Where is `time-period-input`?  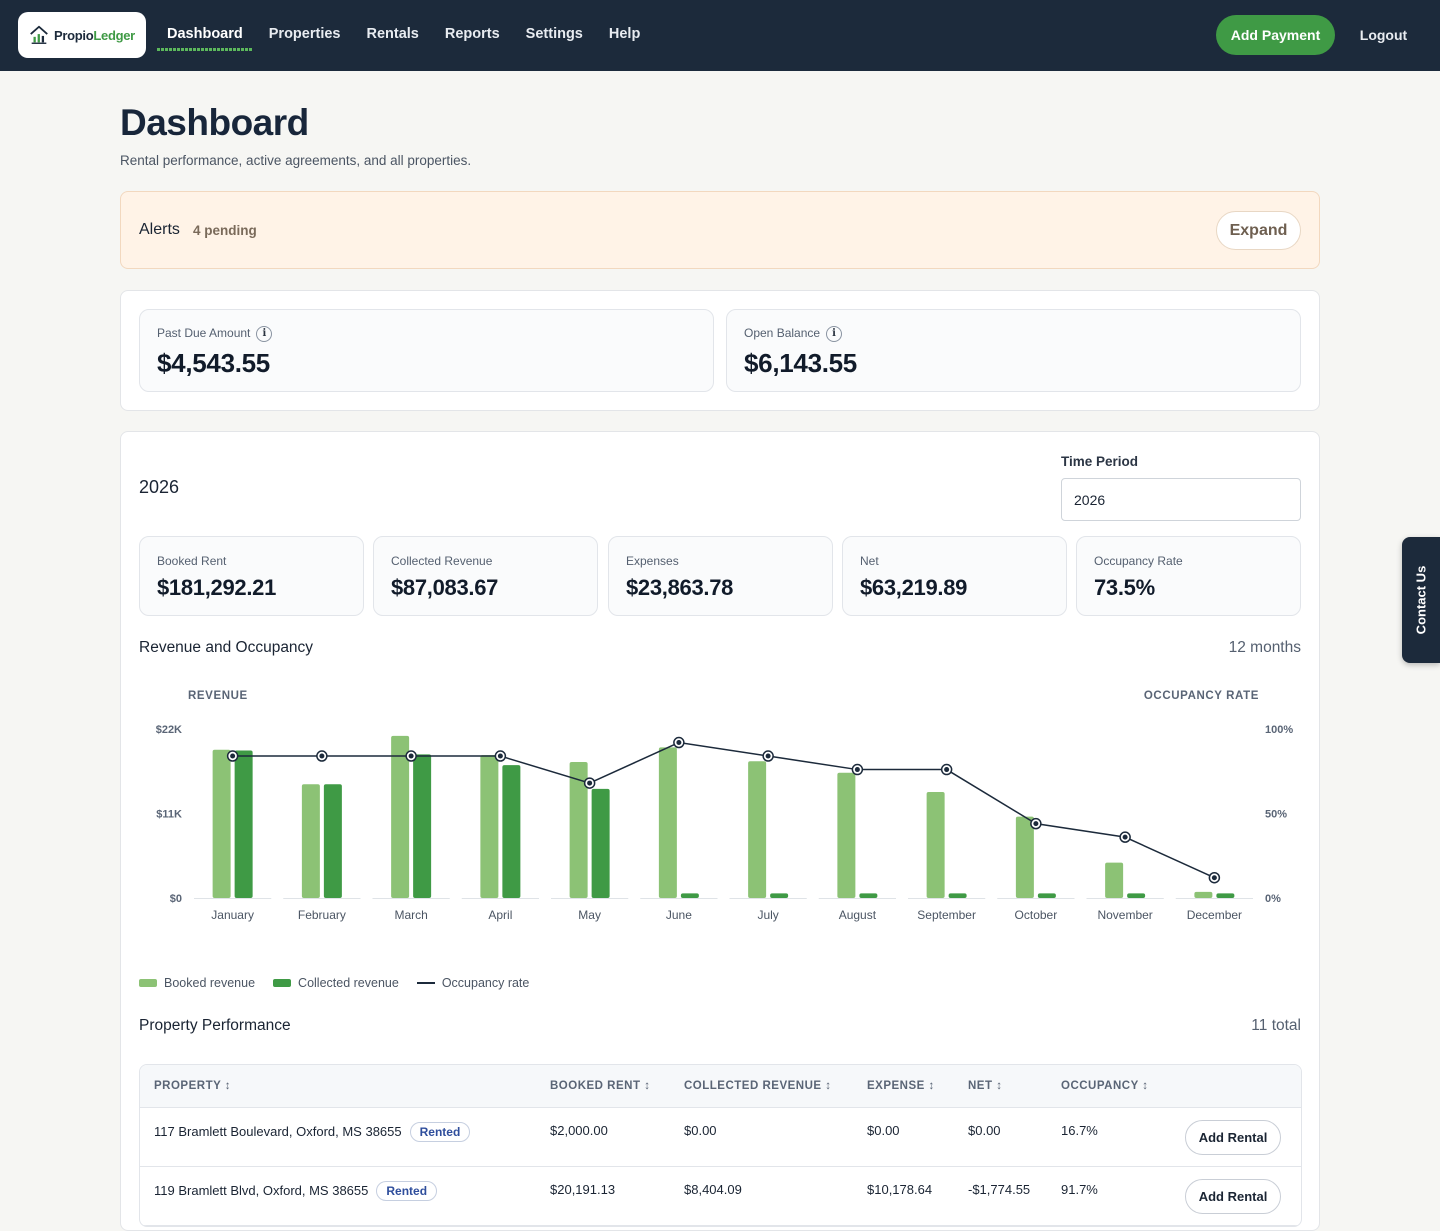
time-period-input is located at coordinates (1181, 499).